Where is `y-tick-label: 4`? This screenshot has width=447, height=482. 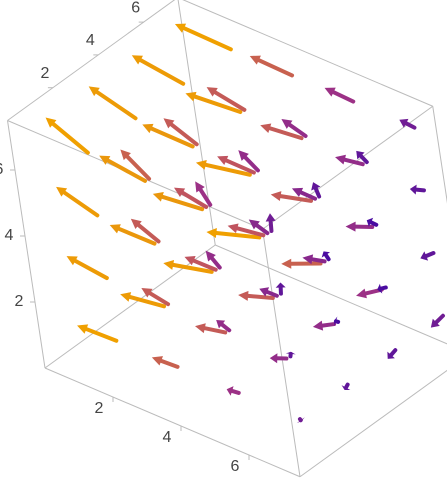 y-tick-label: 4 is located at coordinates (90, 40).